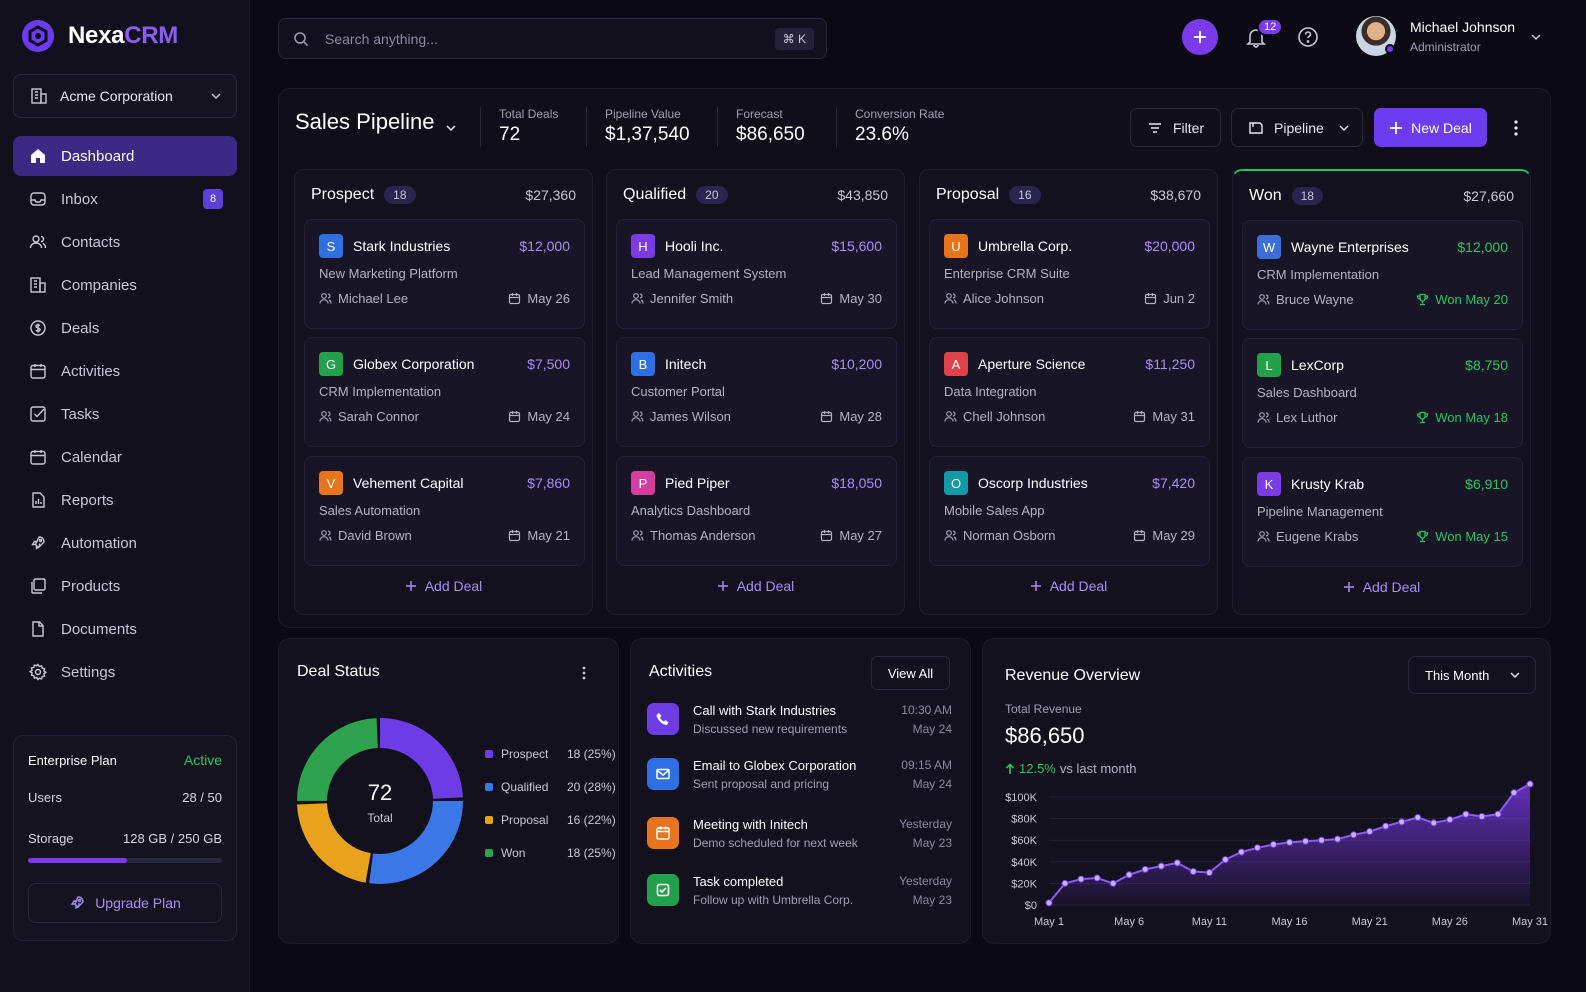 This screenshot has height=992, width=1586. Describe the element at coordinates (1430, 127) in the screenshot. I see `new-deal-button: New Deal` at that location.